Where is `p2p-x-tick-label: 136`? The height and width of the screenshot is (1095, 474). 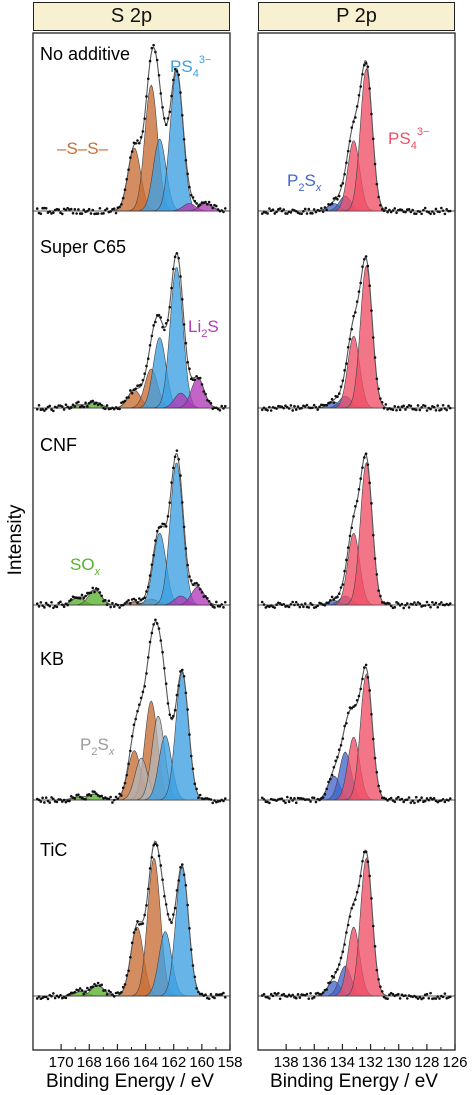 p2p-x-tick-label: 136 is located at coordinates (314, 1062).